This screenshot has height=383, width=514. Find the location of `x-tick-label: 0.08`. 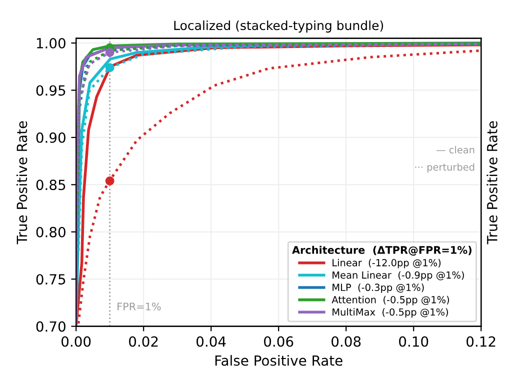

x-tick-label: 0.08 is located at coordinates (346, 341).